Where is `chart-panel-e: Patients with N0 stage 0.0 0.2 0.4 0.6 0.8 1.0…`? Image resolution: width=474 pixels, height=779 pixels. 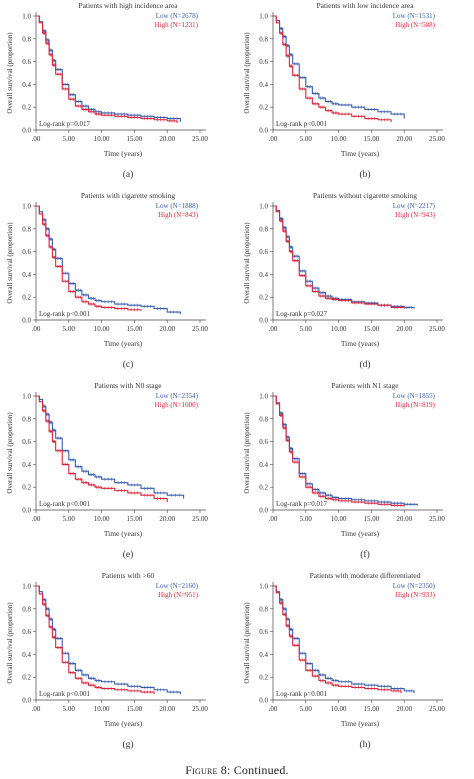
chart-panel-e: Patients with N0 stage 0.0 0.2 0.4 0.6 0.8 1.0… is located at coordinates (118, 475).